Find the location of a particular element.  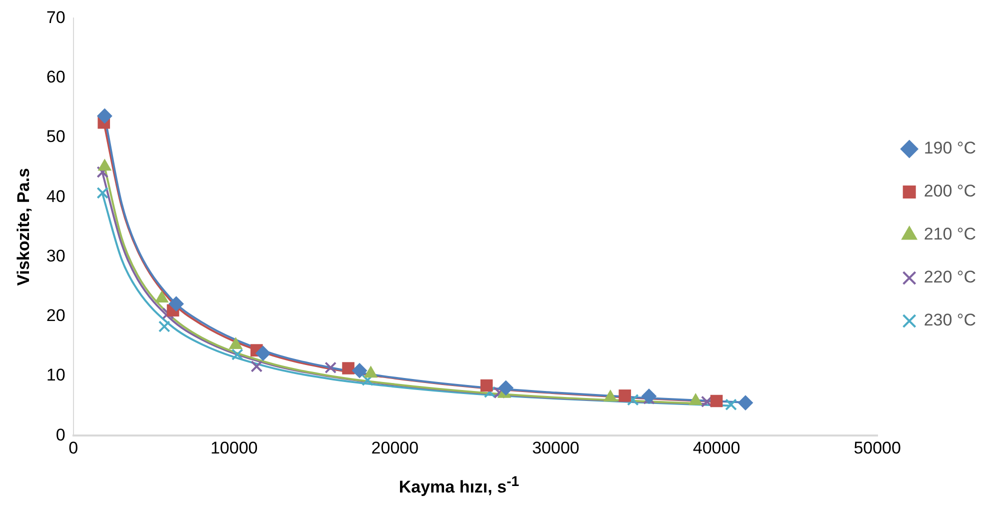

y-tick-label: 40 is located at coordinates (56, 196).